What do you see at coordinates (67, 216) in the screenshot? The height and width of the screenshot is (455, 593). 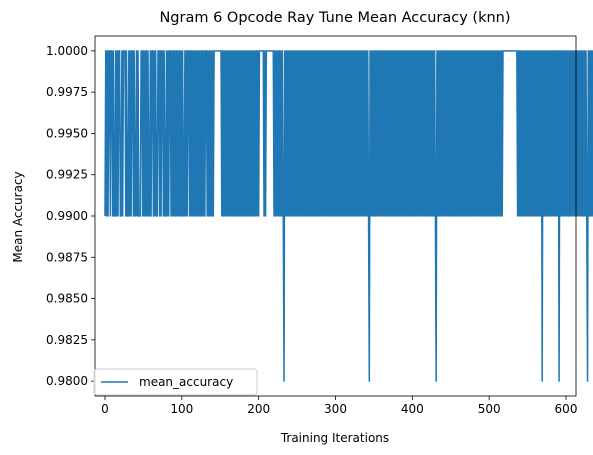 I see `y-tick-label: 0.9900` at bounding box center [67, 216].